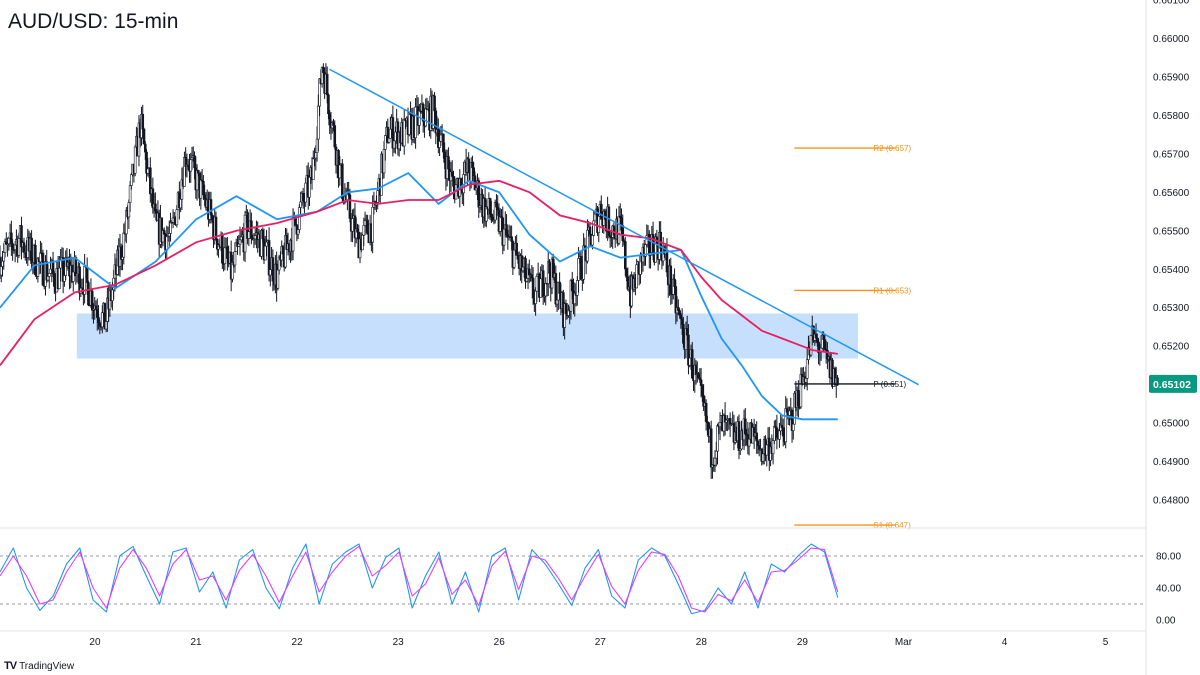  Describe the element at coordinates (1171, 3) in the screenshot. I see `price-axis-tick: 0.66100` at that location.